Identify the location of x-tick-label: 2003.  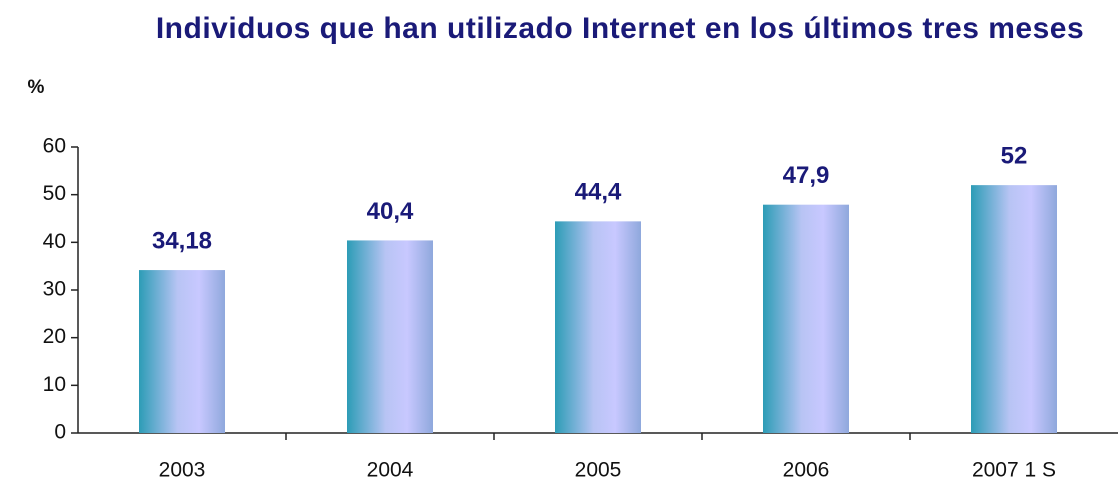
(182, 470).